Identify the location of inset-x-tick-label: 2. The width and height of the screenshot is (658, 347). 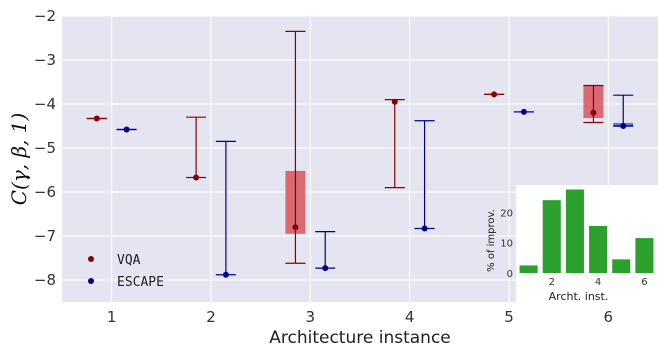
(552, 282).